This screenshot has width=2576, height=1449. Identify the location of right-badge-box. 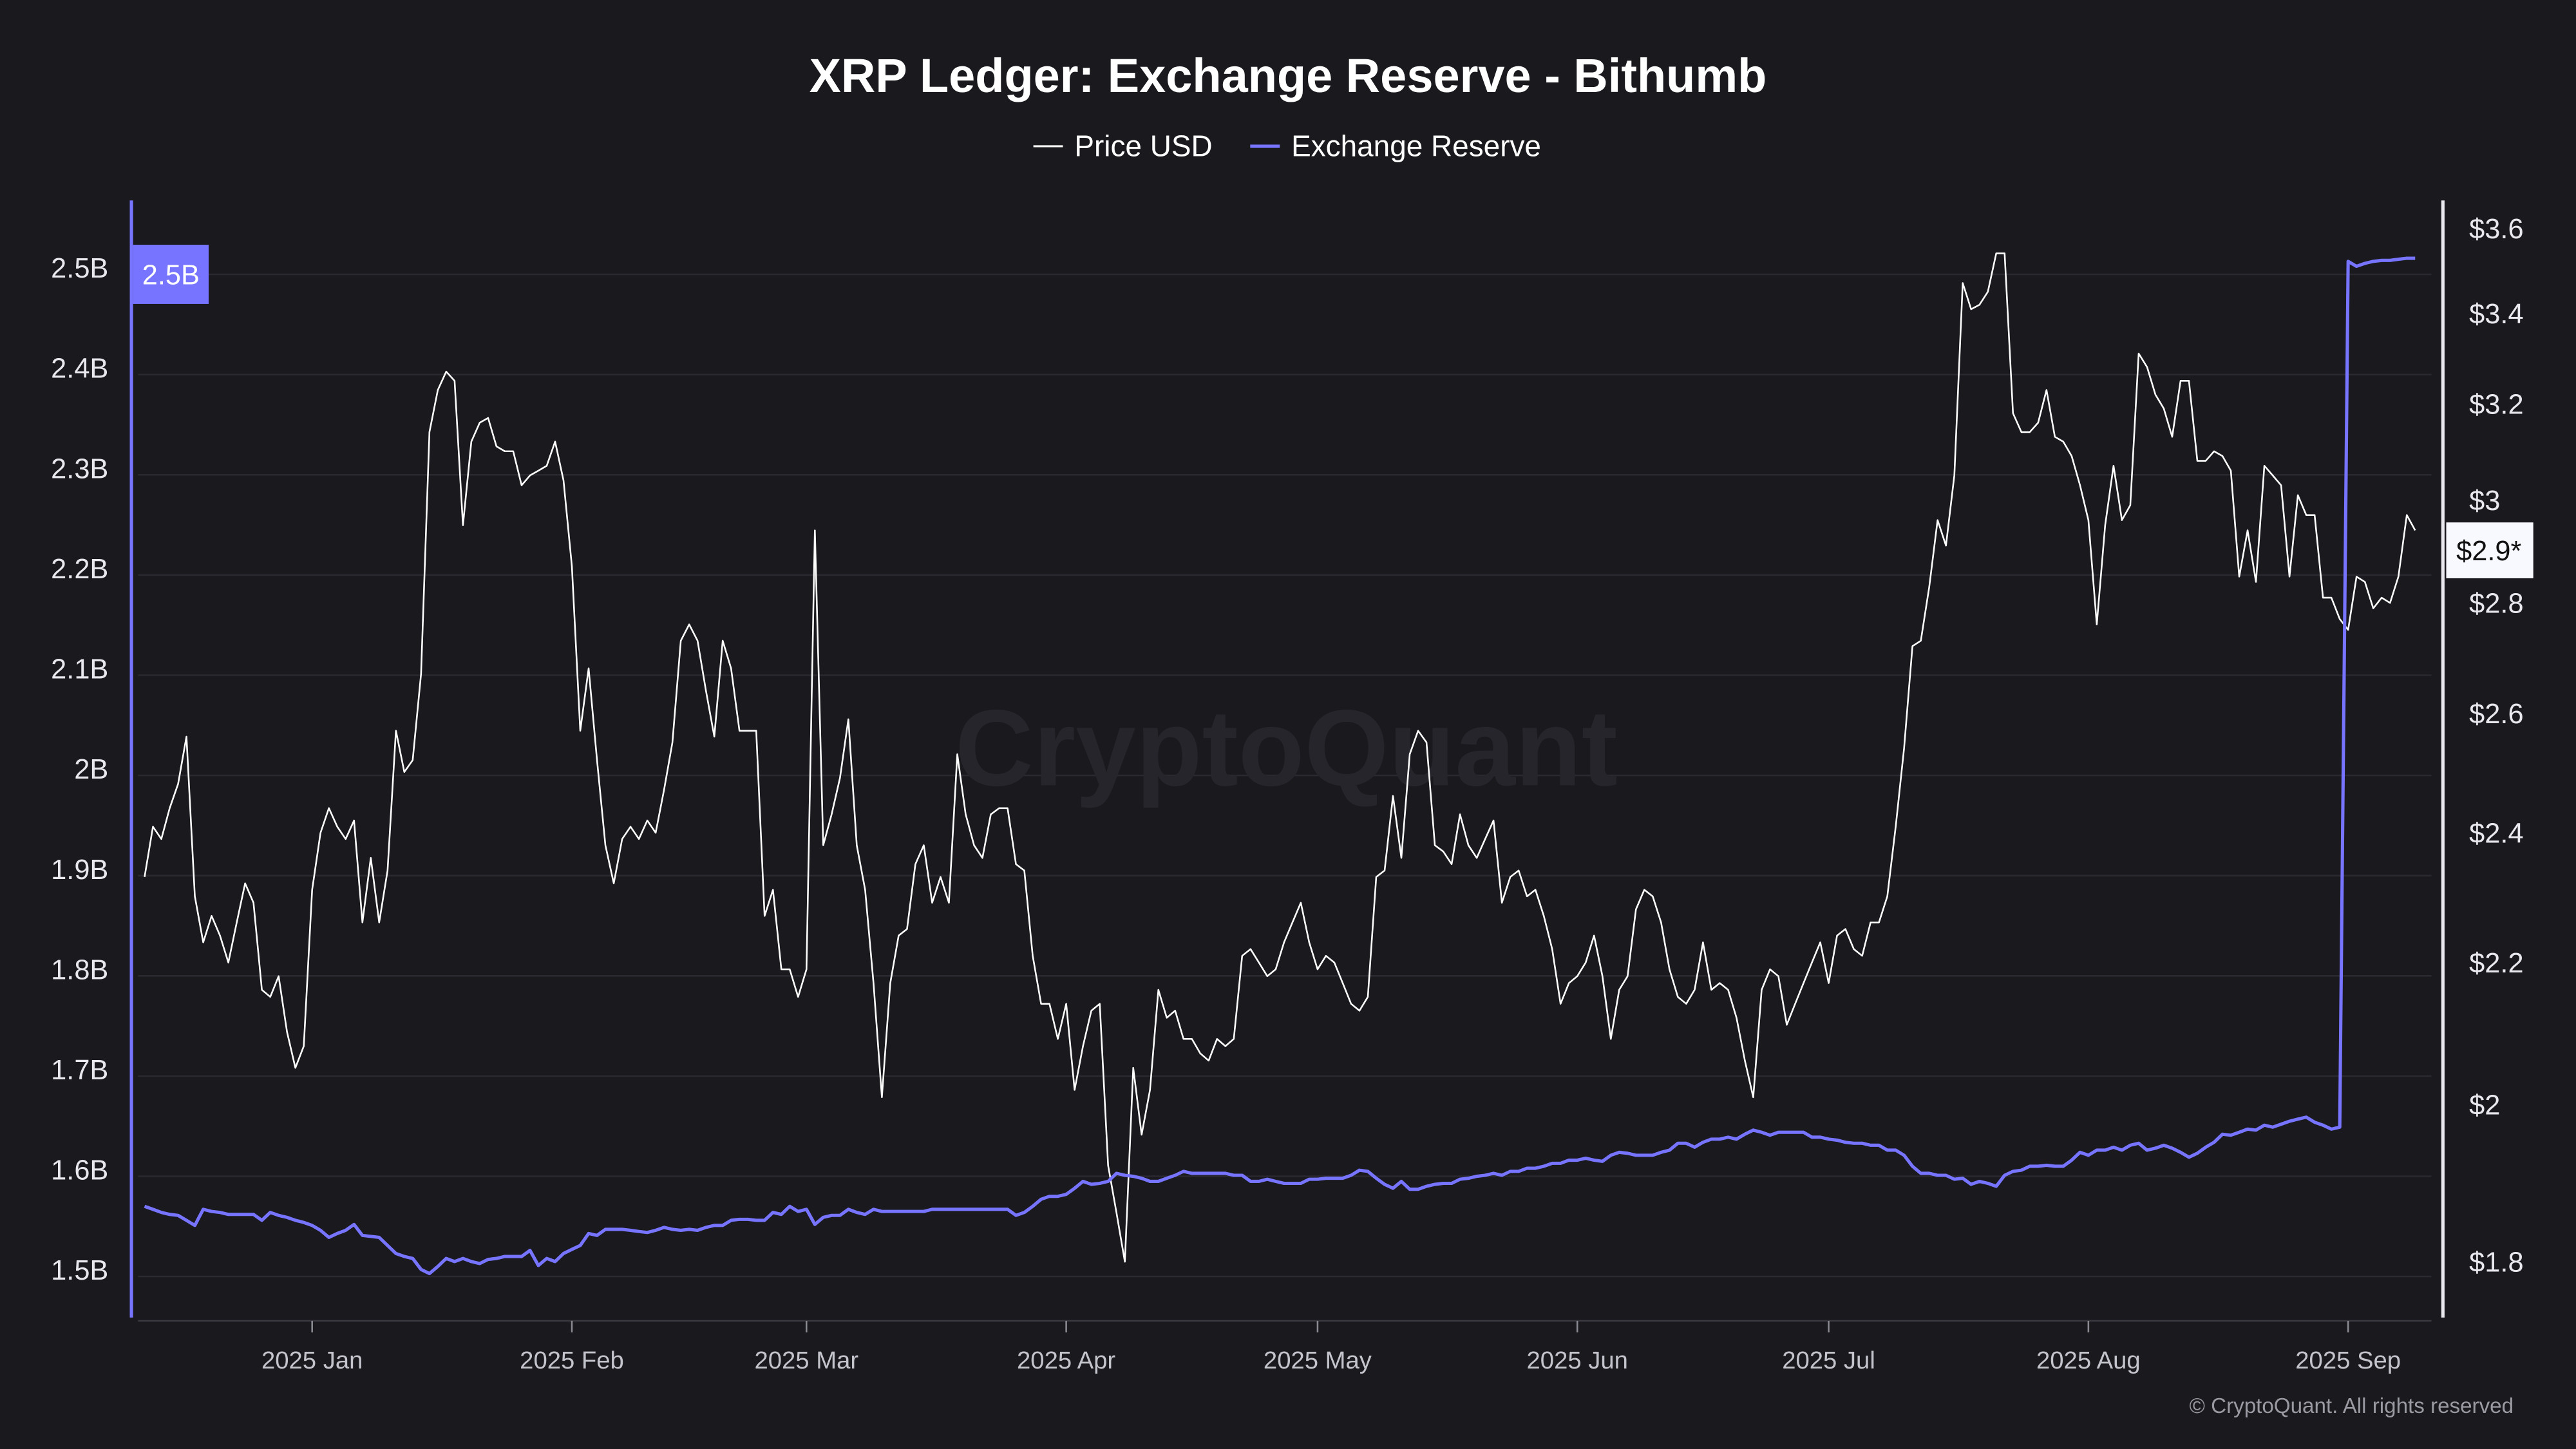
(2489, 550).